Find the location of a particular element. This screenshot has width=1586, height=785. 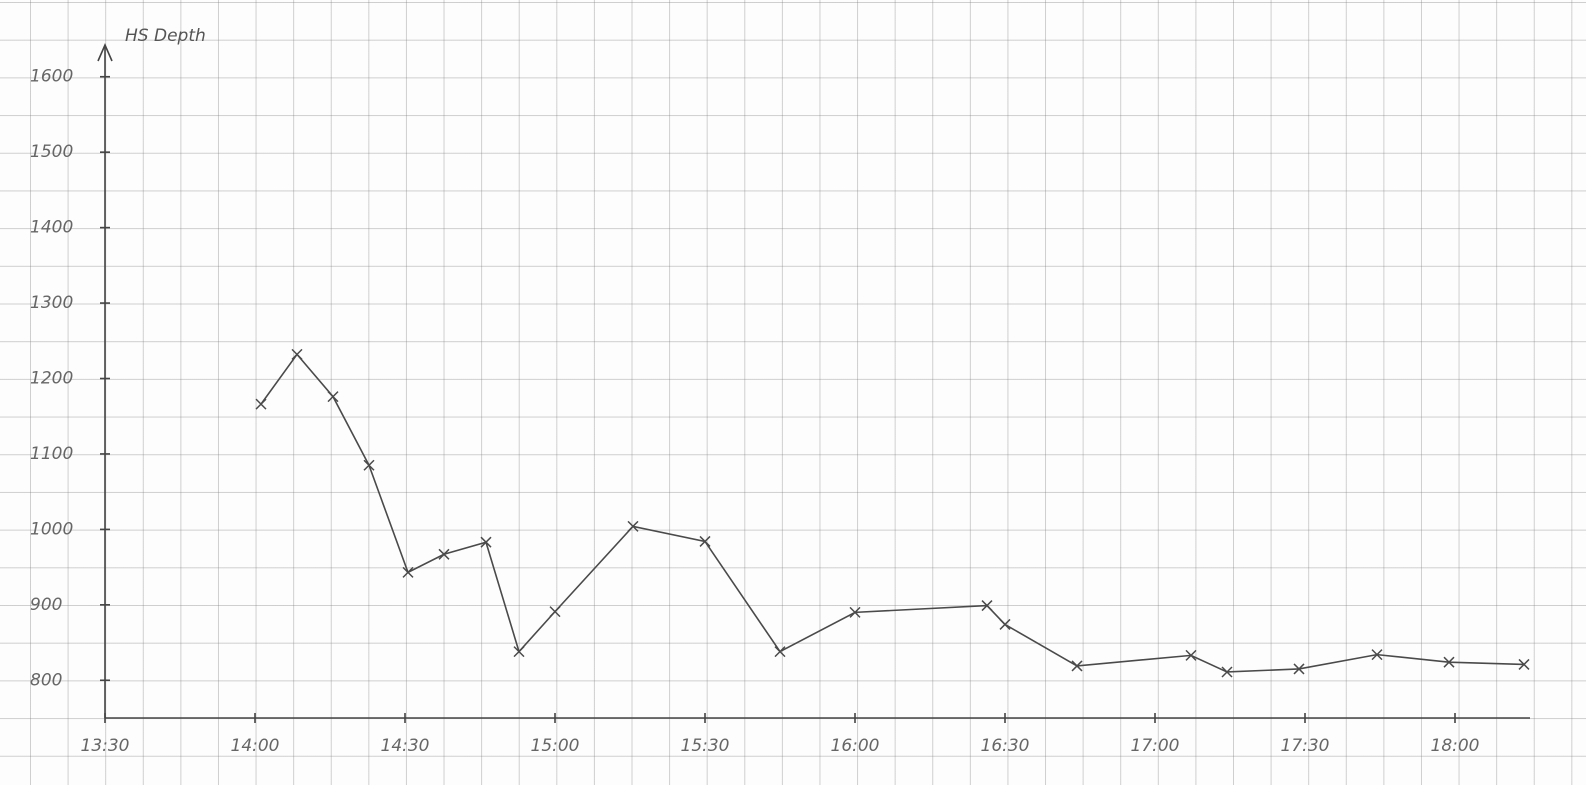

x-tick-label: 16:30 is located at coordinates (1005, 746).